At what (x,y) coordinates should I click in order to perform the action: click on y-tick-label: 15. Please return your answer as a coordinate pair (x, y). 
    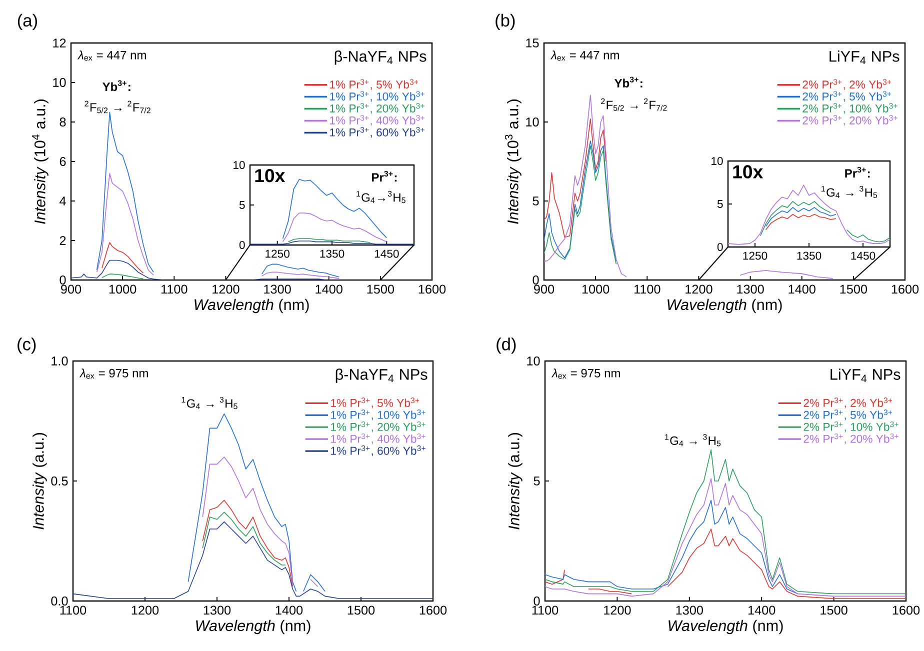
    Looking at the image, I should click on (532, 43).